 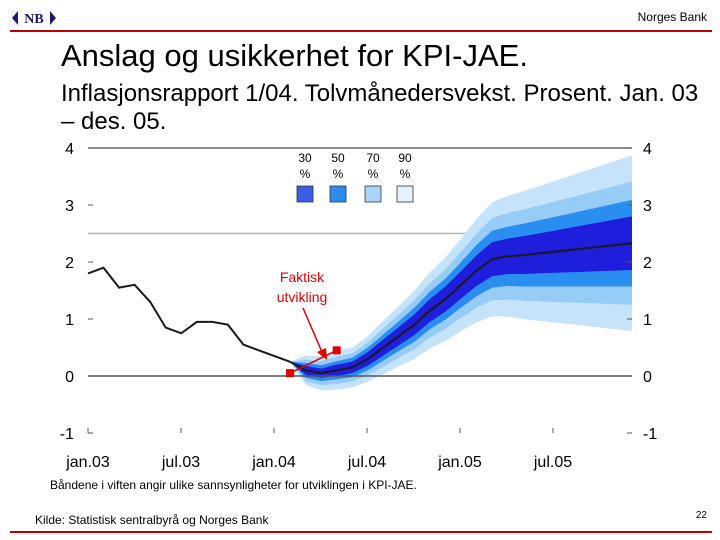 I want to click on x-tick-label: jul.03, so click(x=180, y=462).